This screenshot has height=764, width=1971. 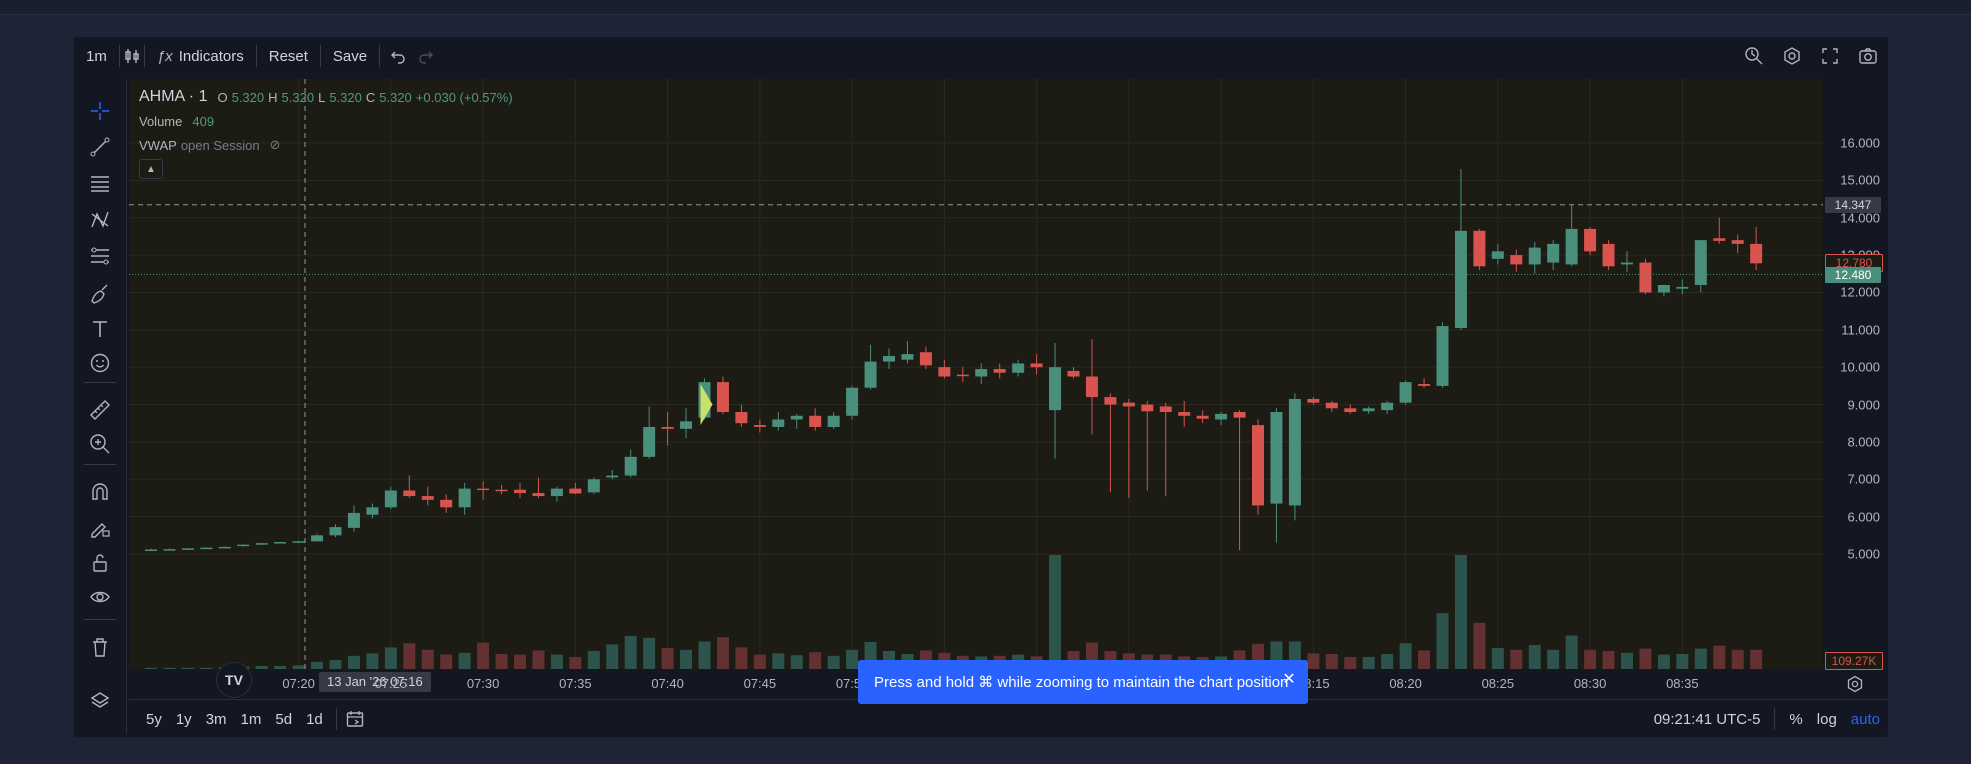 I want to click on range-1y-button: 1y, so click(x=183, y=719).